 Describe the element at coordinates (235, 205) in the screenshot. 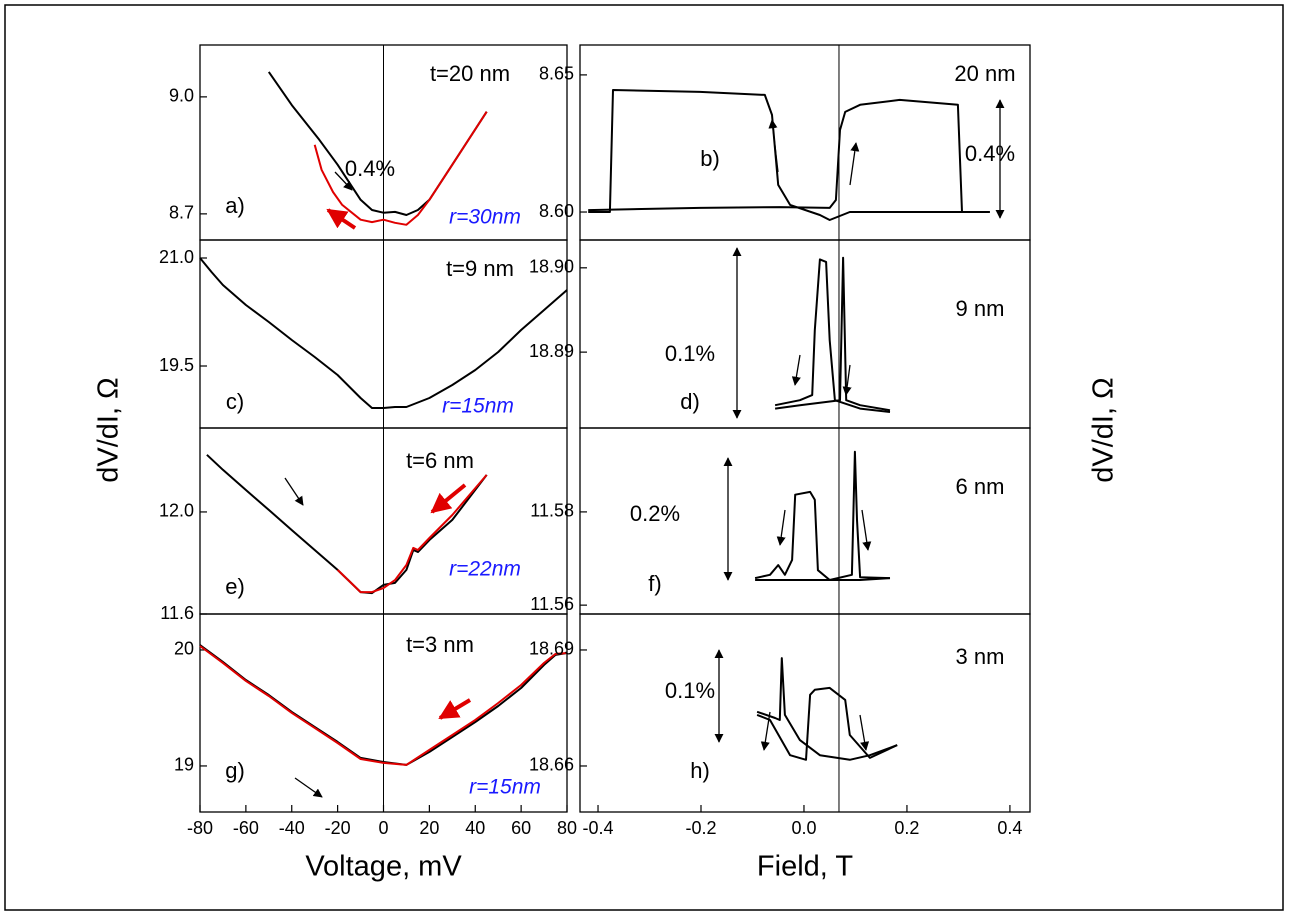

I see `annotation: a)` at that location.